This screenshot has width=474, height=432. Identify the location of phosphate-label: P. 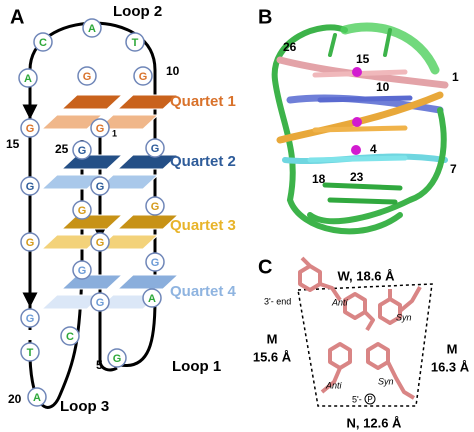
(369, 399).